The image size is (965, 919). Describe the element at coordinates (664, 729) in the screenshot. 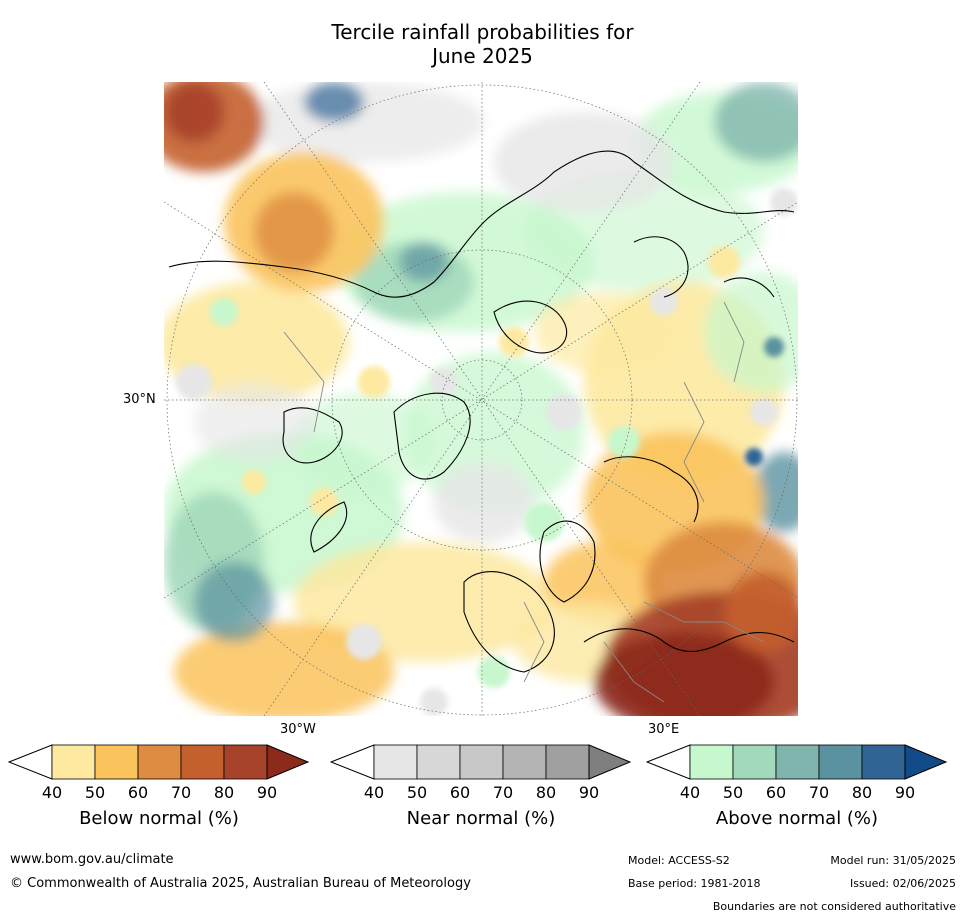

I see `longitude-label-east: 30°E` at that location.